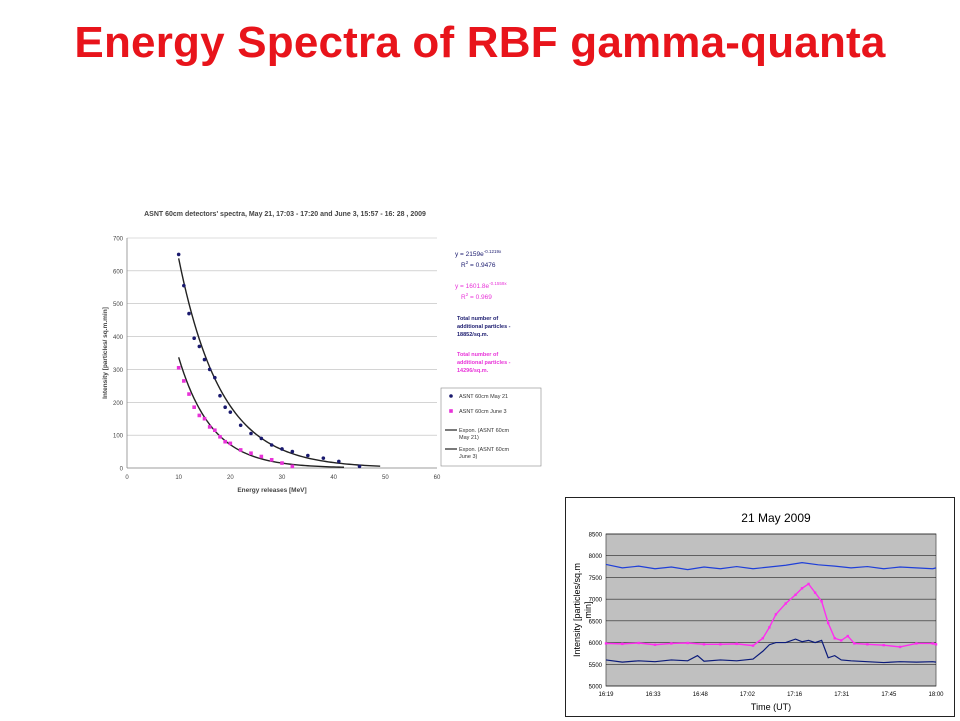  What do you see at coordinates (771, 707) in the screenshot?
I see `x-axis-label: Time (UT)` at bounding box center [771, 707].